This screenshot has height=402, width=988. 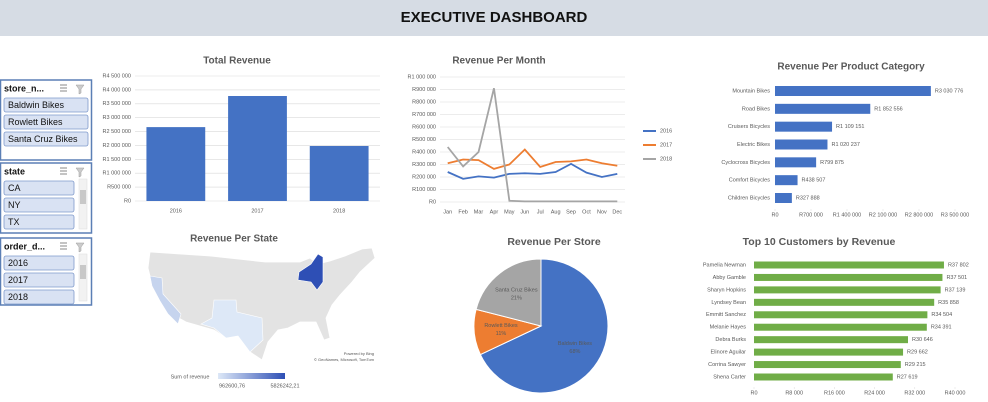 I want to click on slicer-item-label: TX, so click(x=14, y=222).